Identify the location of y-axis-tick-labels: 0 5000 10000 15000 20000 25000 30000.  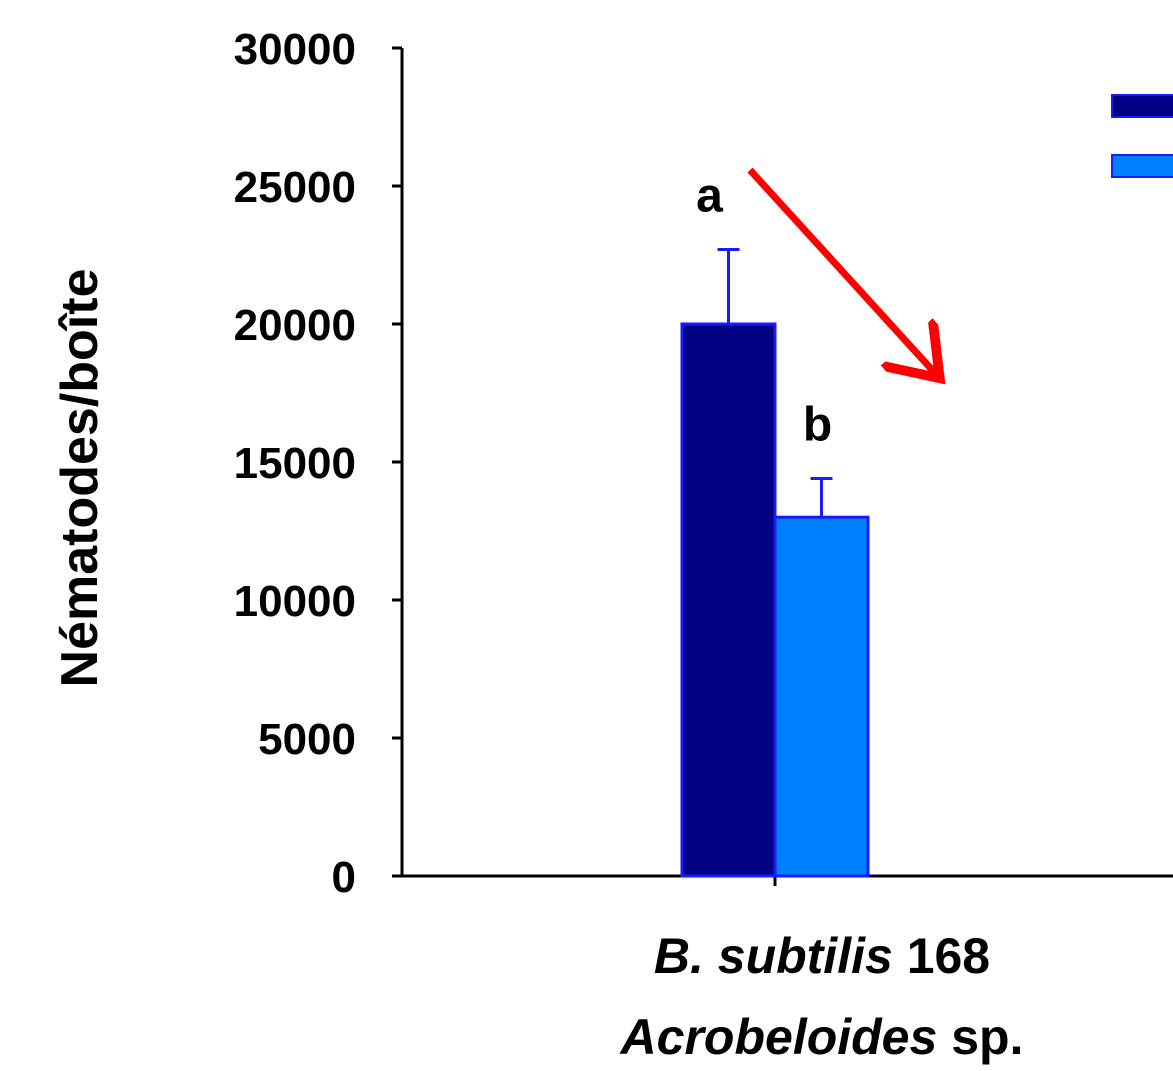
(295, 463).